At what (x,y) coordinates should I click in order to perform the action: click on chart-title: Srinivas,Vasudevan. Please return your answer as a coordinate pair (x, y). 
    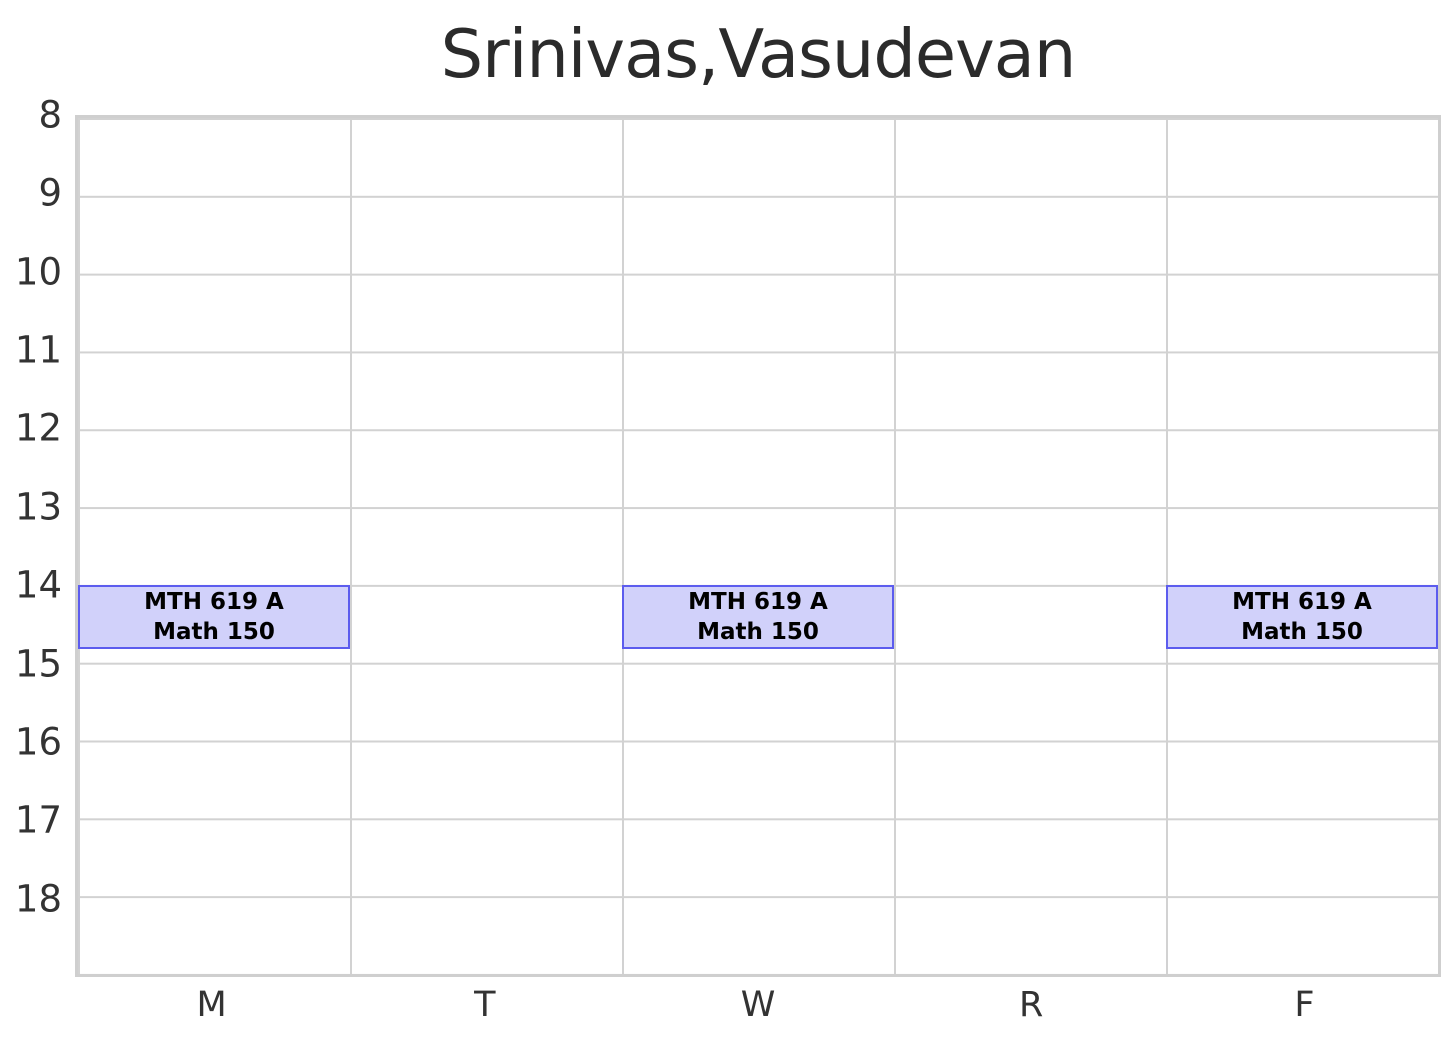
    Looking at the image, I should click on (758, 54).